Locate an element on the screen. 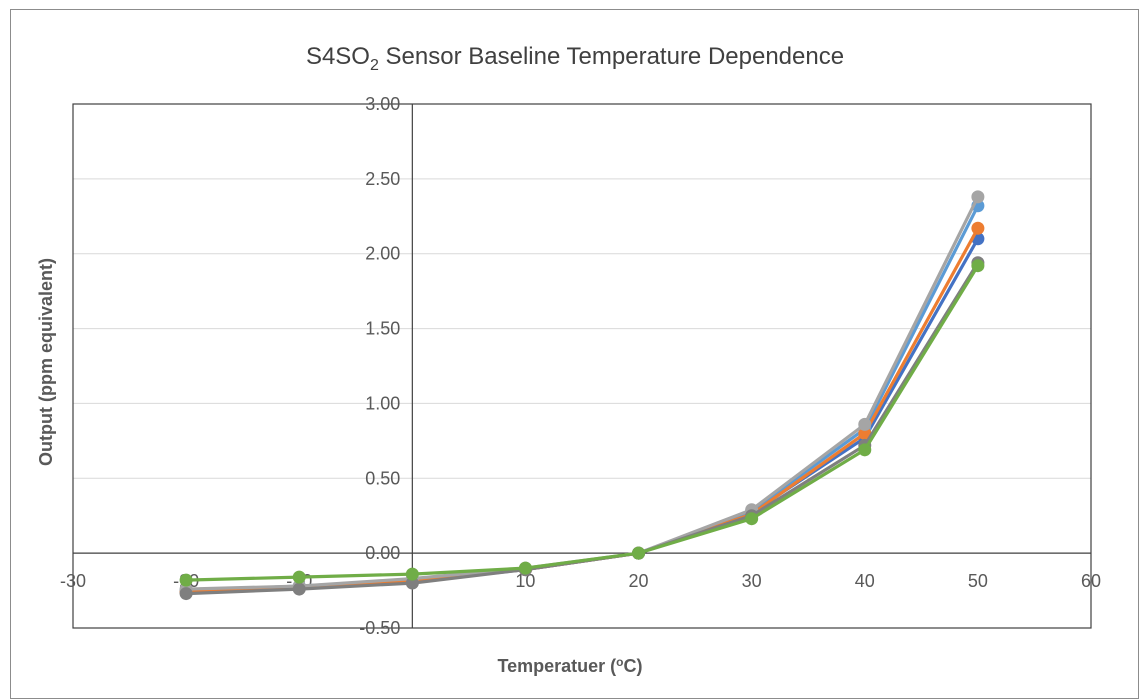 The width and height of the screenshot is (1141, 699). chart-title-subscript: 2 is located at coordinates (374, 65).